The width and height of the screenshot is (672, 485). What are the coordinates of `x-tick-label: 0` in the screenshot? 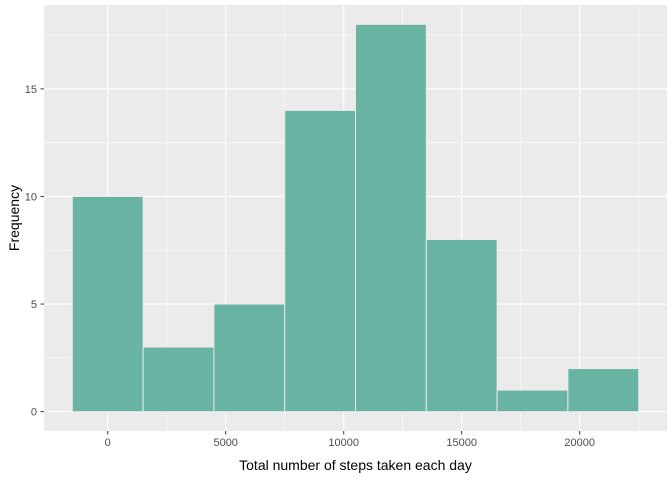 It's located at (108, 443).